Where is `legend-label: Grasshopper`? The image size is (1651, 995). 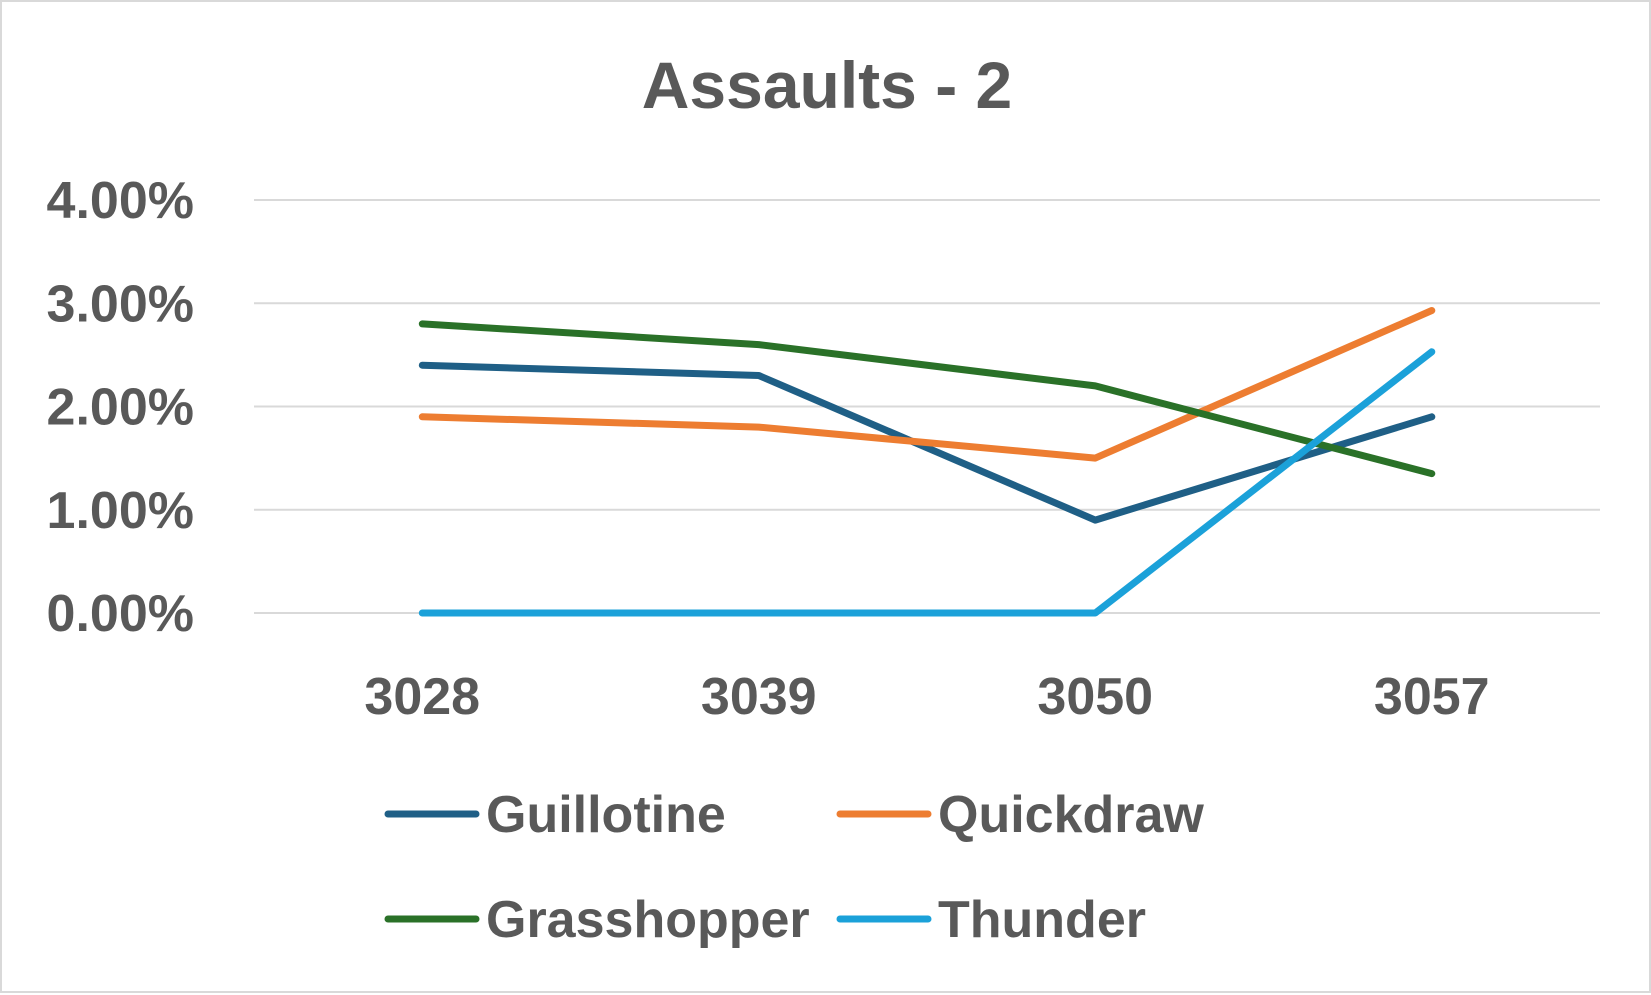 legend-label: Grasshopper is located at coordinates (648, 920).